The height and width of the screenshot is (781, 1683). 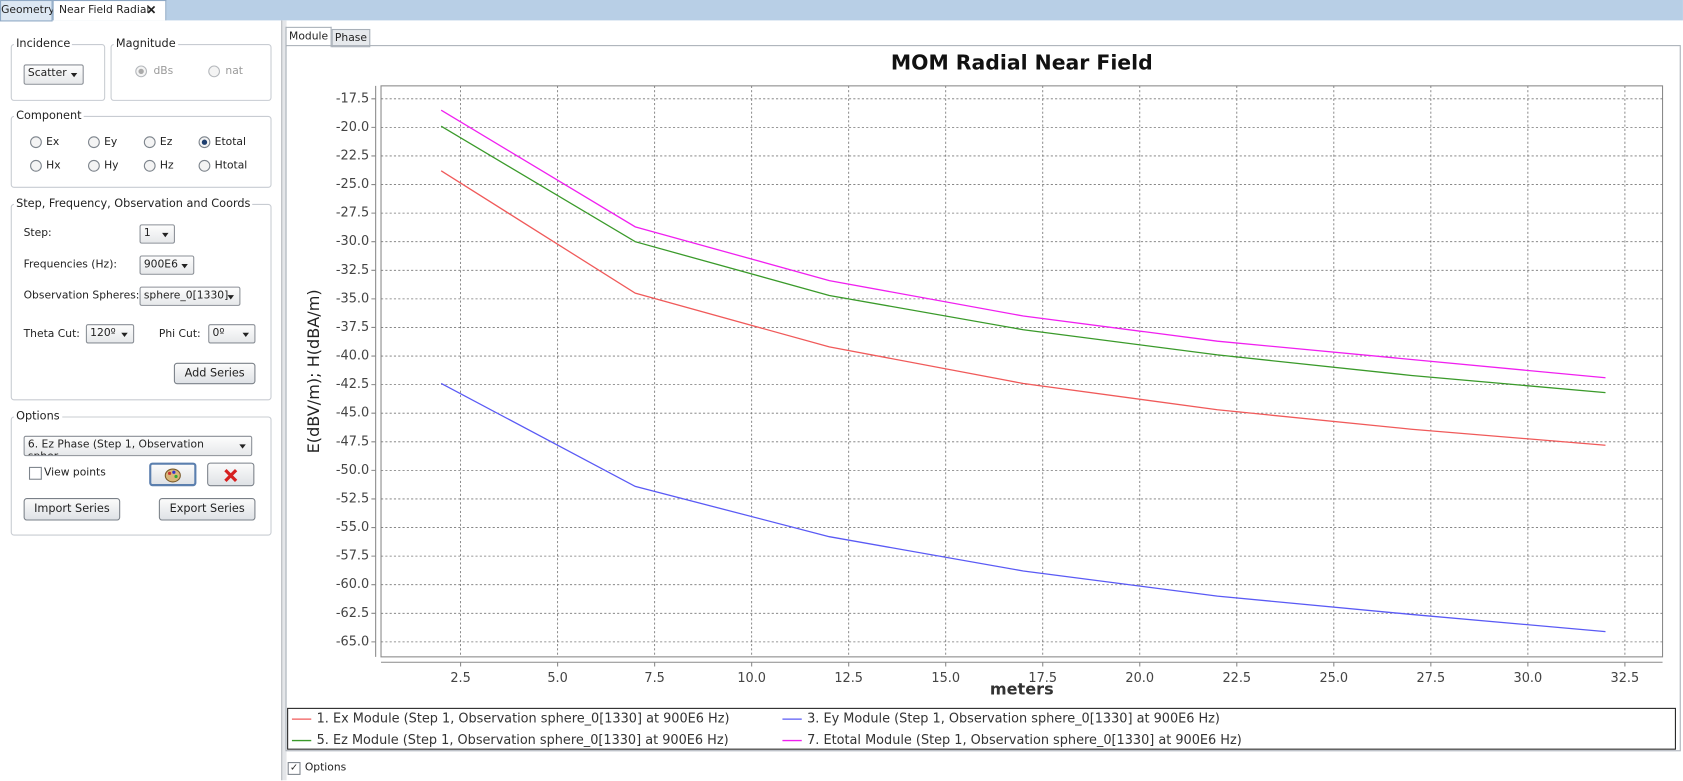 I want to click on radio-label: Ey, so click(x=111, y=142).